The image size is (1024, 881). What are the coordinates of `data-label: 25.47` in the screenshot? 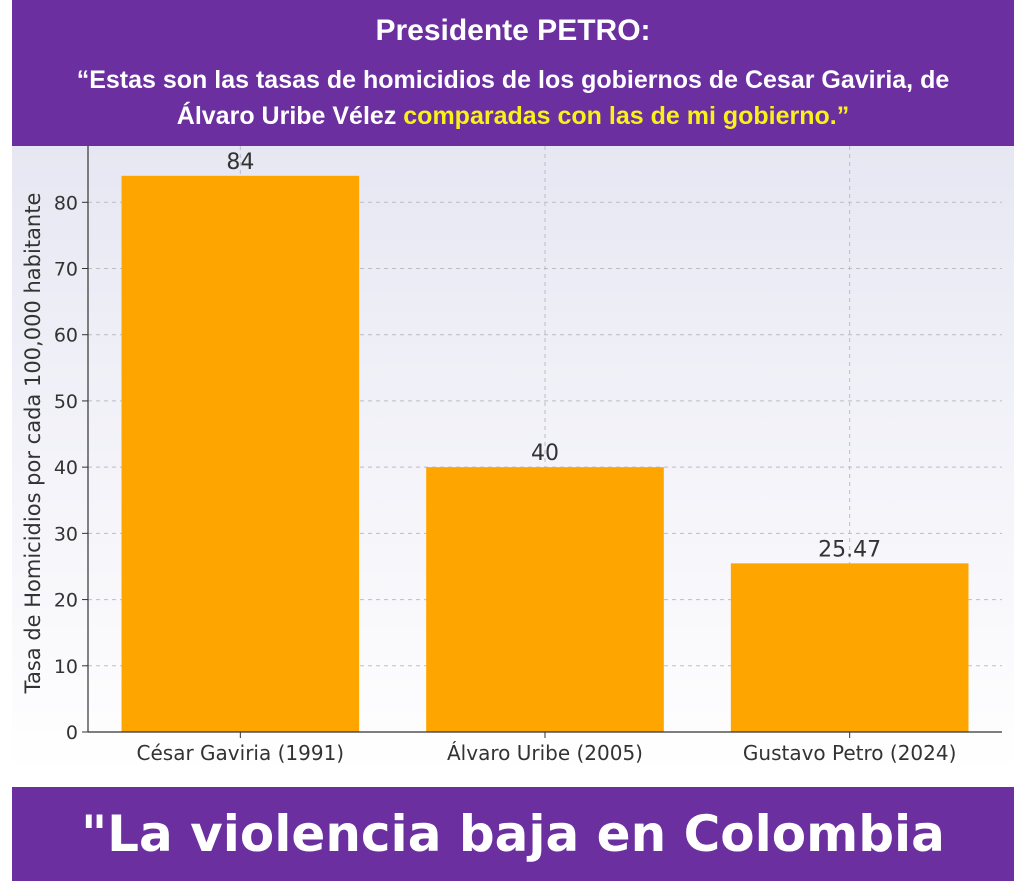 It's located at (849, 549).